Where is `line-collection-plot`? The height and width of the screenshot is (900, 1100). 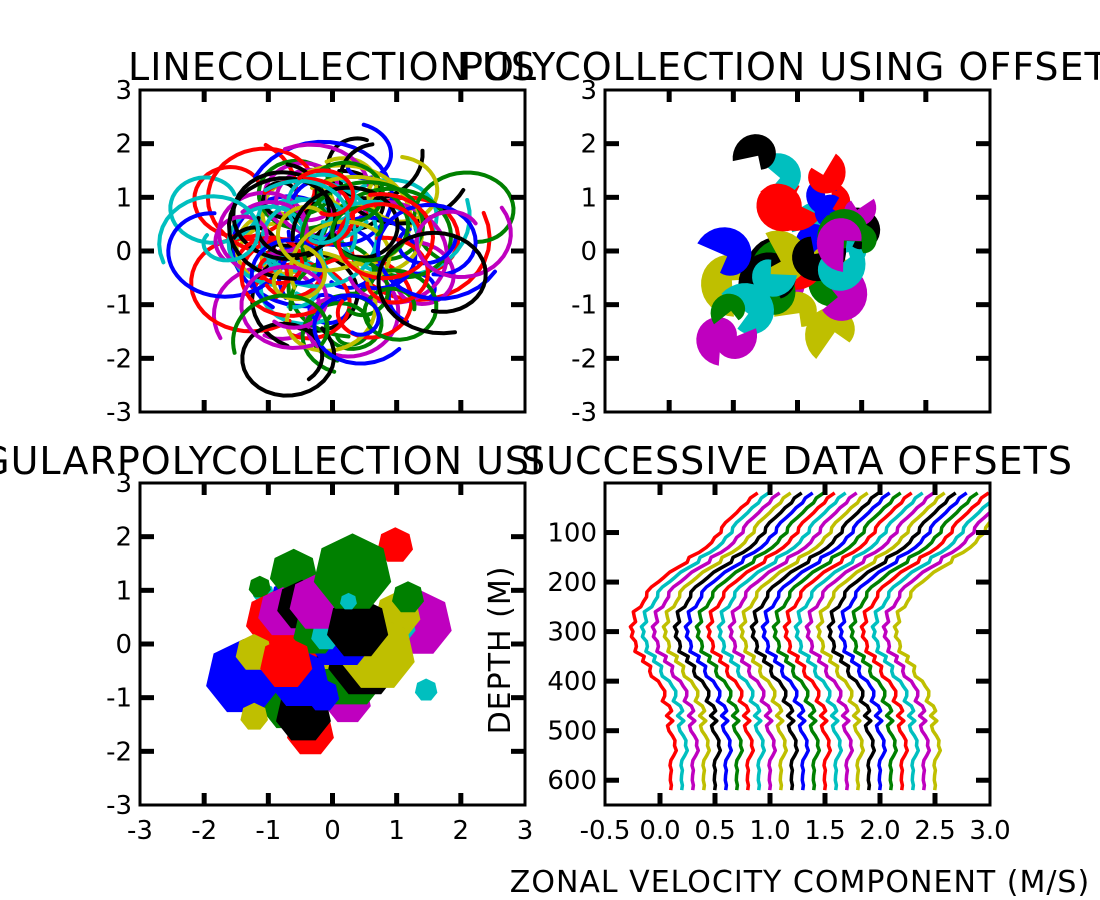
line-collection-plot is located at coordinates (336, 260).